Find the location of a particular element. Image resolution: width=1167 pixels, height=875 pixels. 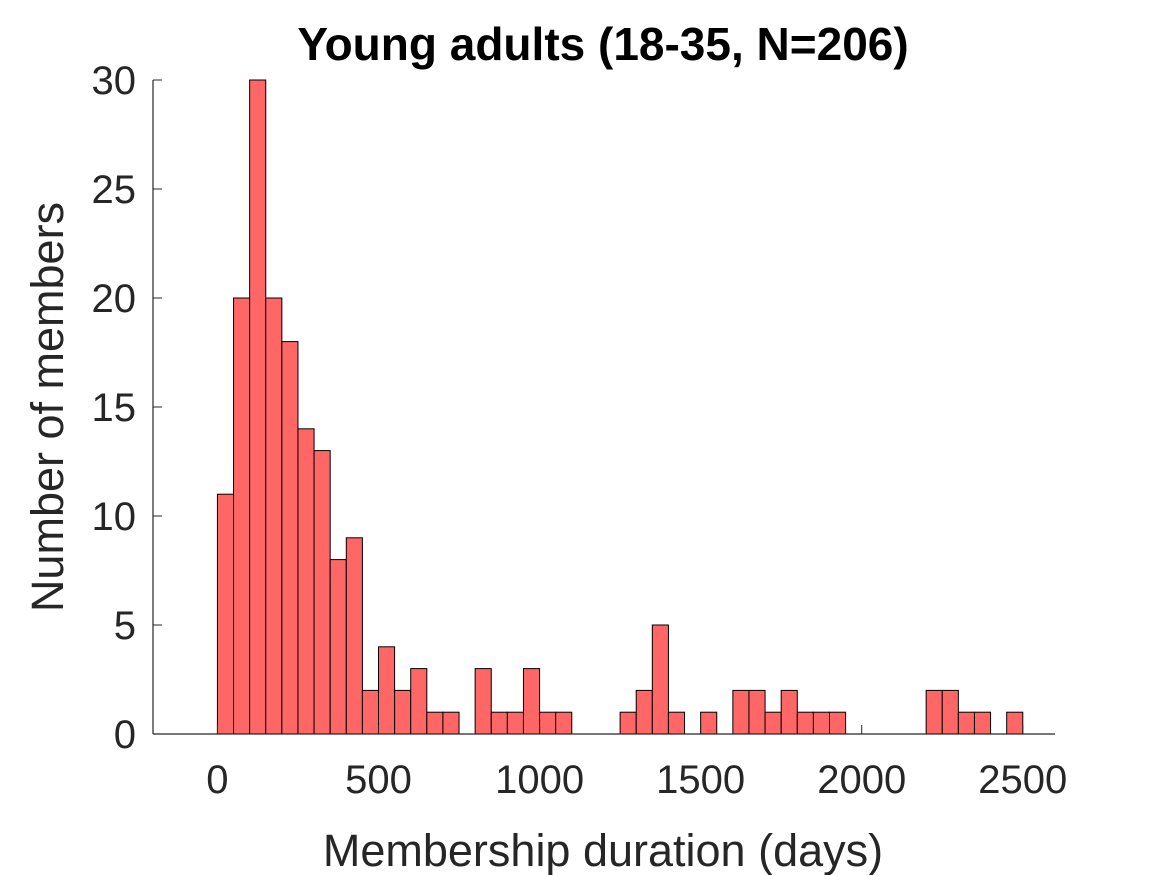

x-tick-label: 1500 is located at coordinates (700, 780).